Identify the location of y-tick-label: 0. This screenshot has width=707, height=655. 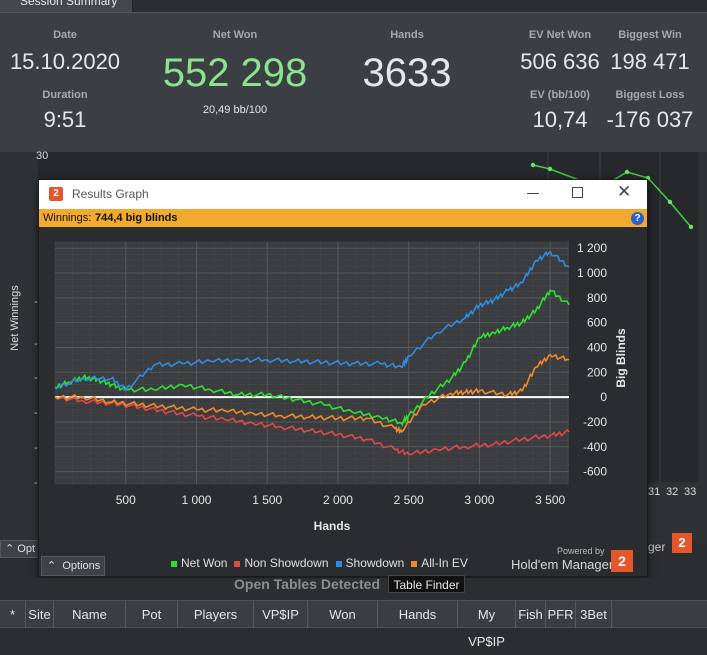
(603, 397).